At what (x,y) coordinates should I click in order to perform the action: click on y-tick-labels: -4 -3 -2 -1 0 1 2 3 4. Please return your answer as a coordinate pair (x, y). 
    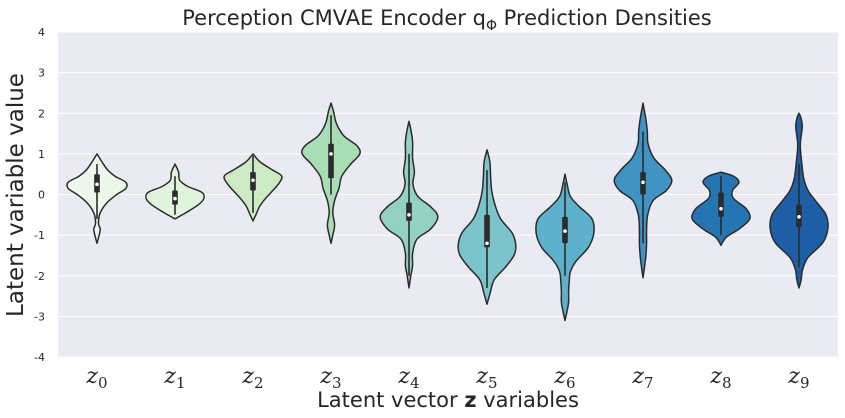
    Looking at the image, I should click on (39, 195).